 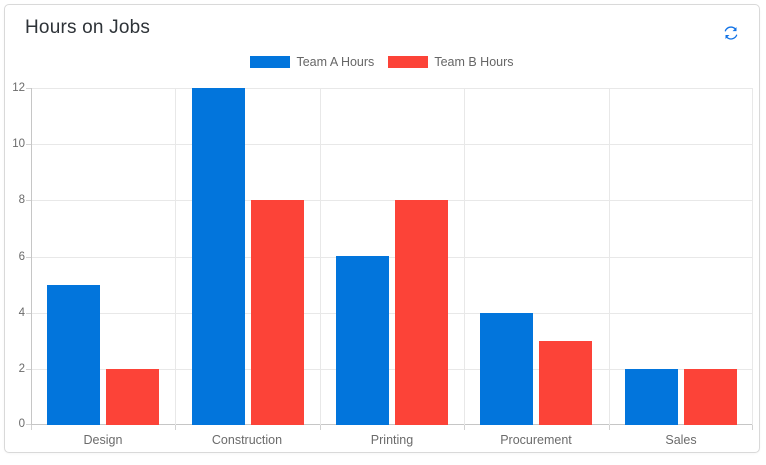 What do you see at coordinates (21, 424) in the screenshot?
I see `y-tick-label: 0` at bounding box center [21, 424].